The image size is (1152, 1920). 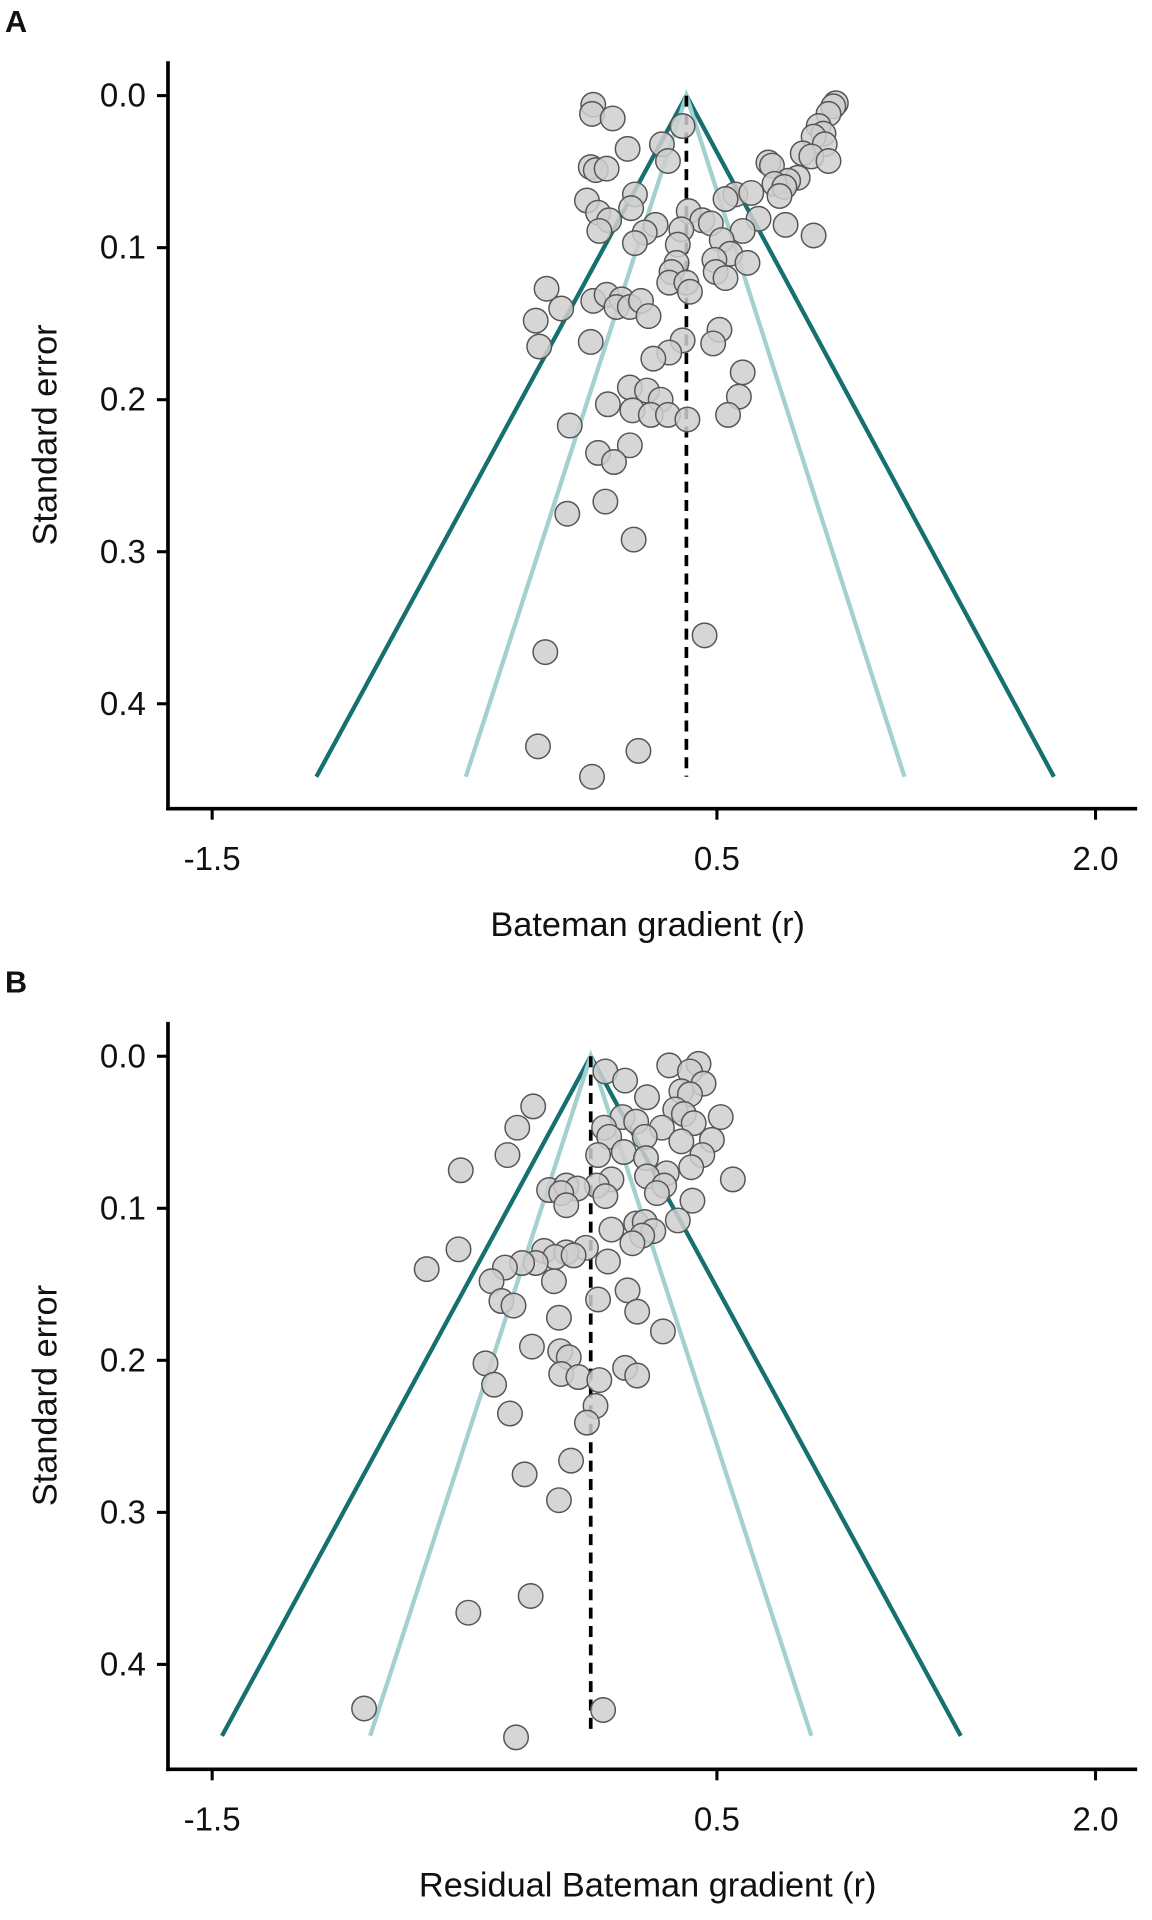 I want to click on x-axis-label: Bateman gradient (r), so click(x=647, y=925).